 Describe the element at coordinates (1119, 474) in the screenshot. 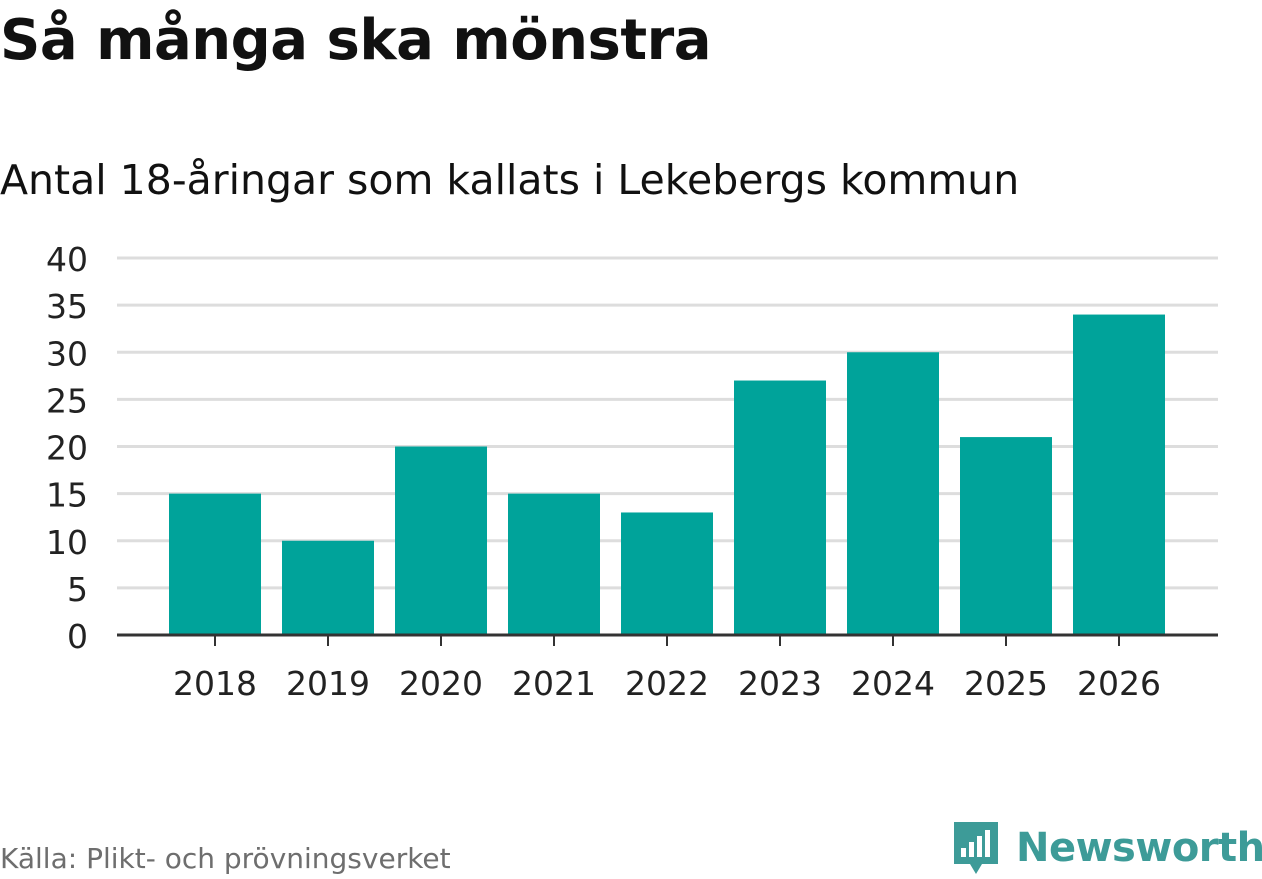

I see `bar-2026` at that location.